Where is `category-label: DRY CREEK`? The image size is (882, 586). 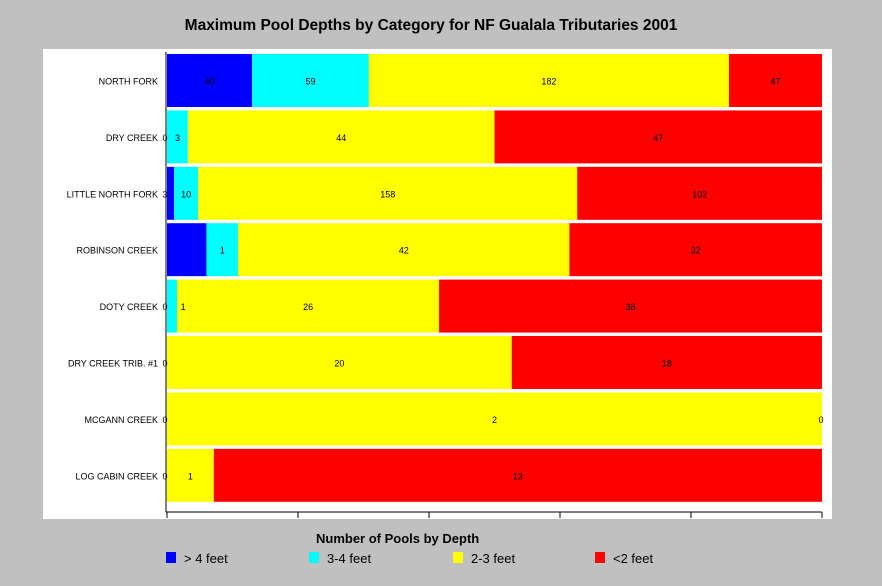 category-label: DRY CREEK is located at coordinates (132, 138).